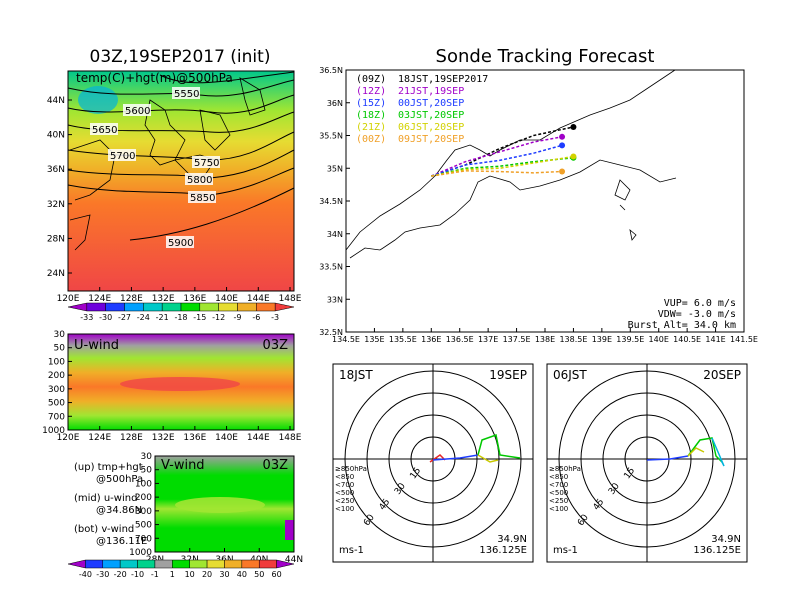 The width and height of the screenshot is (792, 612). I want to click on track-xlabel-140-5e: 140.5E, so click(687, 339).